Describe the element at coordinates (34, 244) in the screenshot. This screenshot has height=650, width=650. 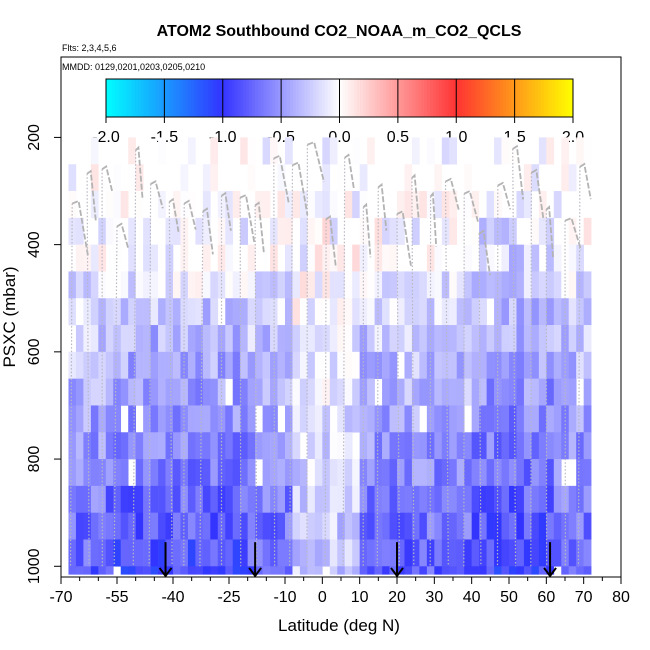
I see `y-tick-label: 400` at that location.